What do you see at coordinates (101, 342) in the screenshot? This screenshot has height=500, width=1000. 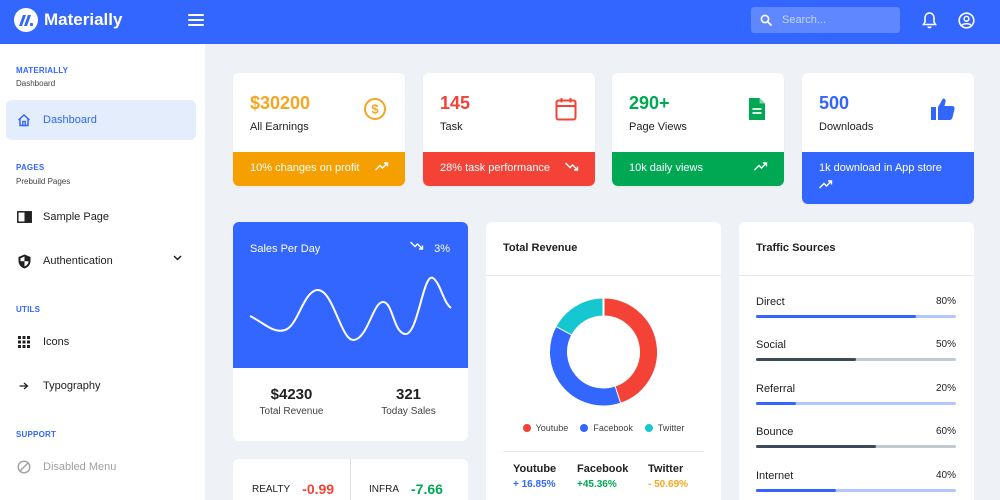 I see `sidebar-item-icons: Icons` at bounding box center [101, 342].